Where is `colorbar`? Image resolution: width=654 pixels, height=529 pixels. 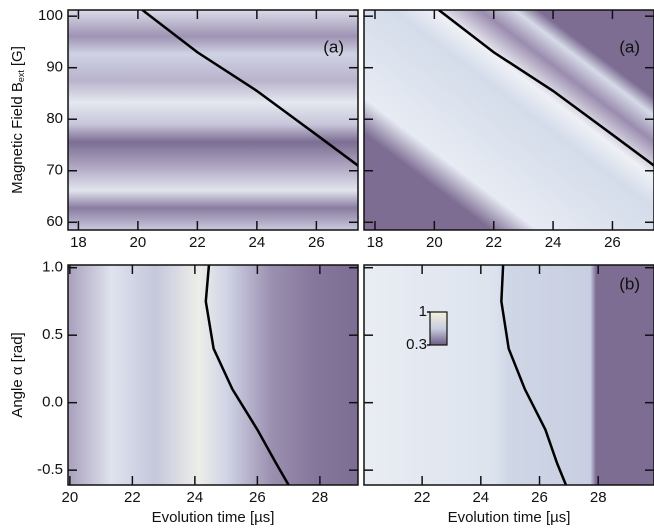 colorbar is located at coordinates (438, 328).